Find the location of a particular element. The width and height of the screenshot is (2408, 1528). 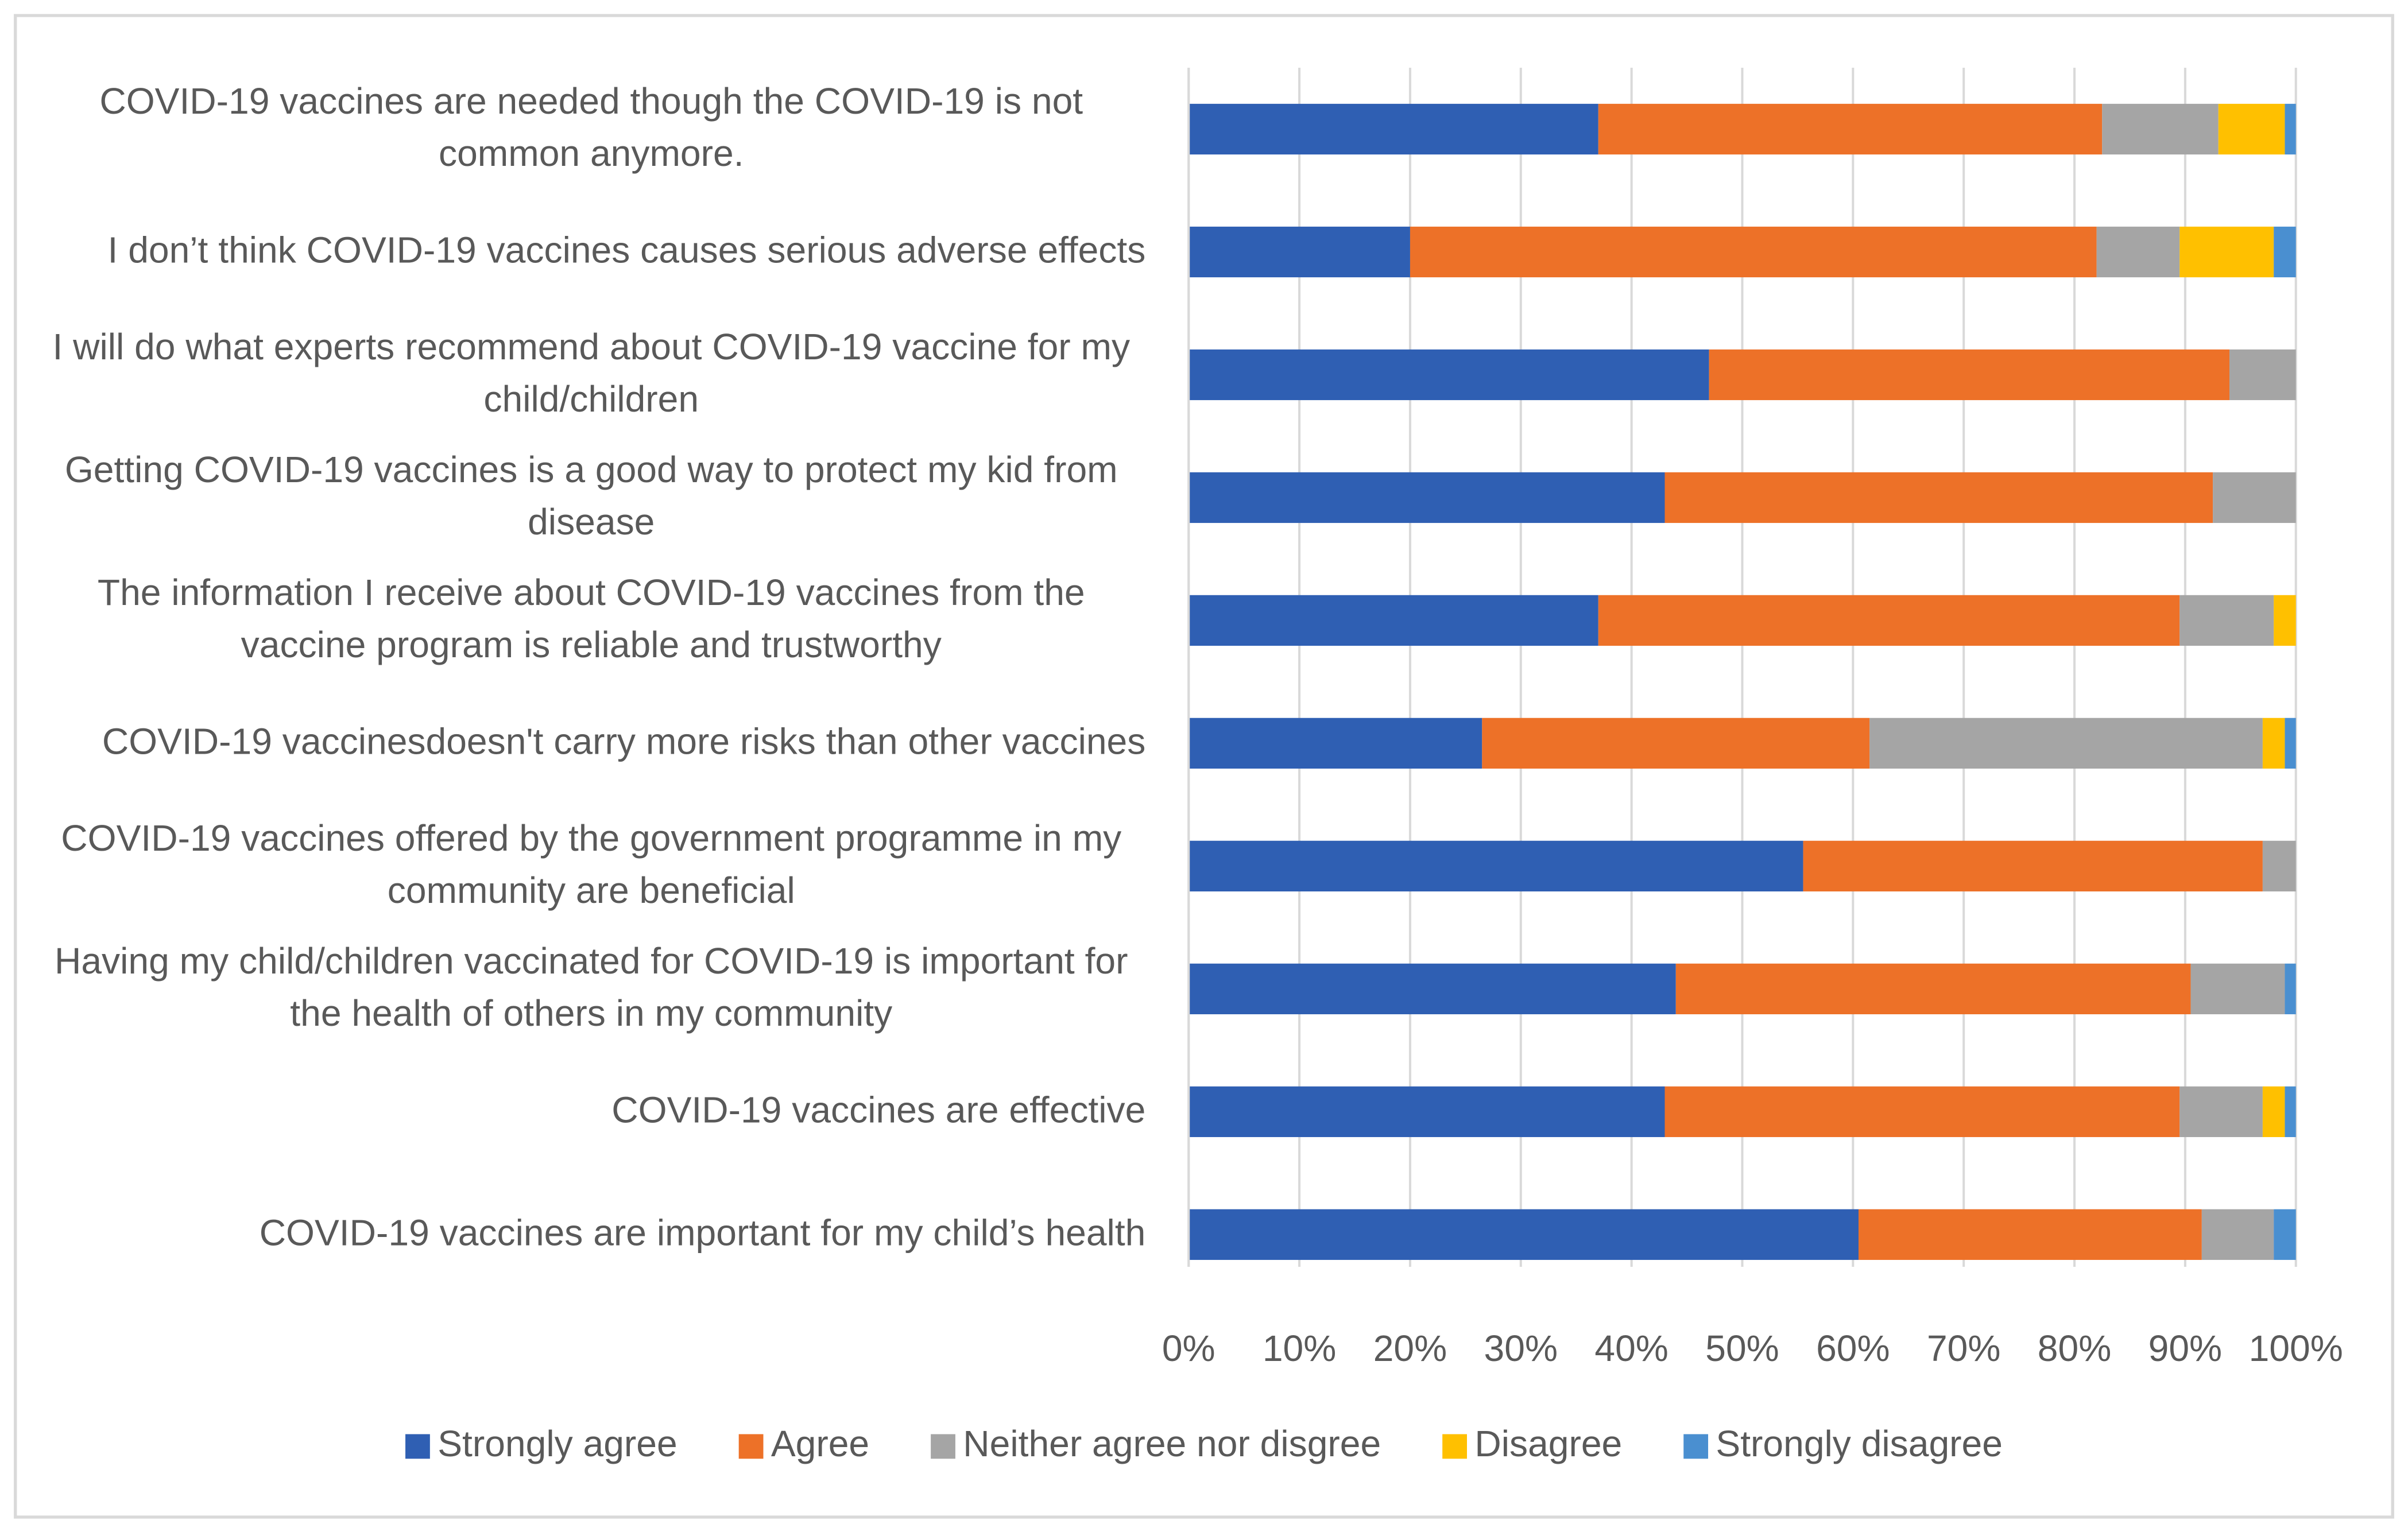

x-tick-label: 40% is located at coordinates (1631, 1348).